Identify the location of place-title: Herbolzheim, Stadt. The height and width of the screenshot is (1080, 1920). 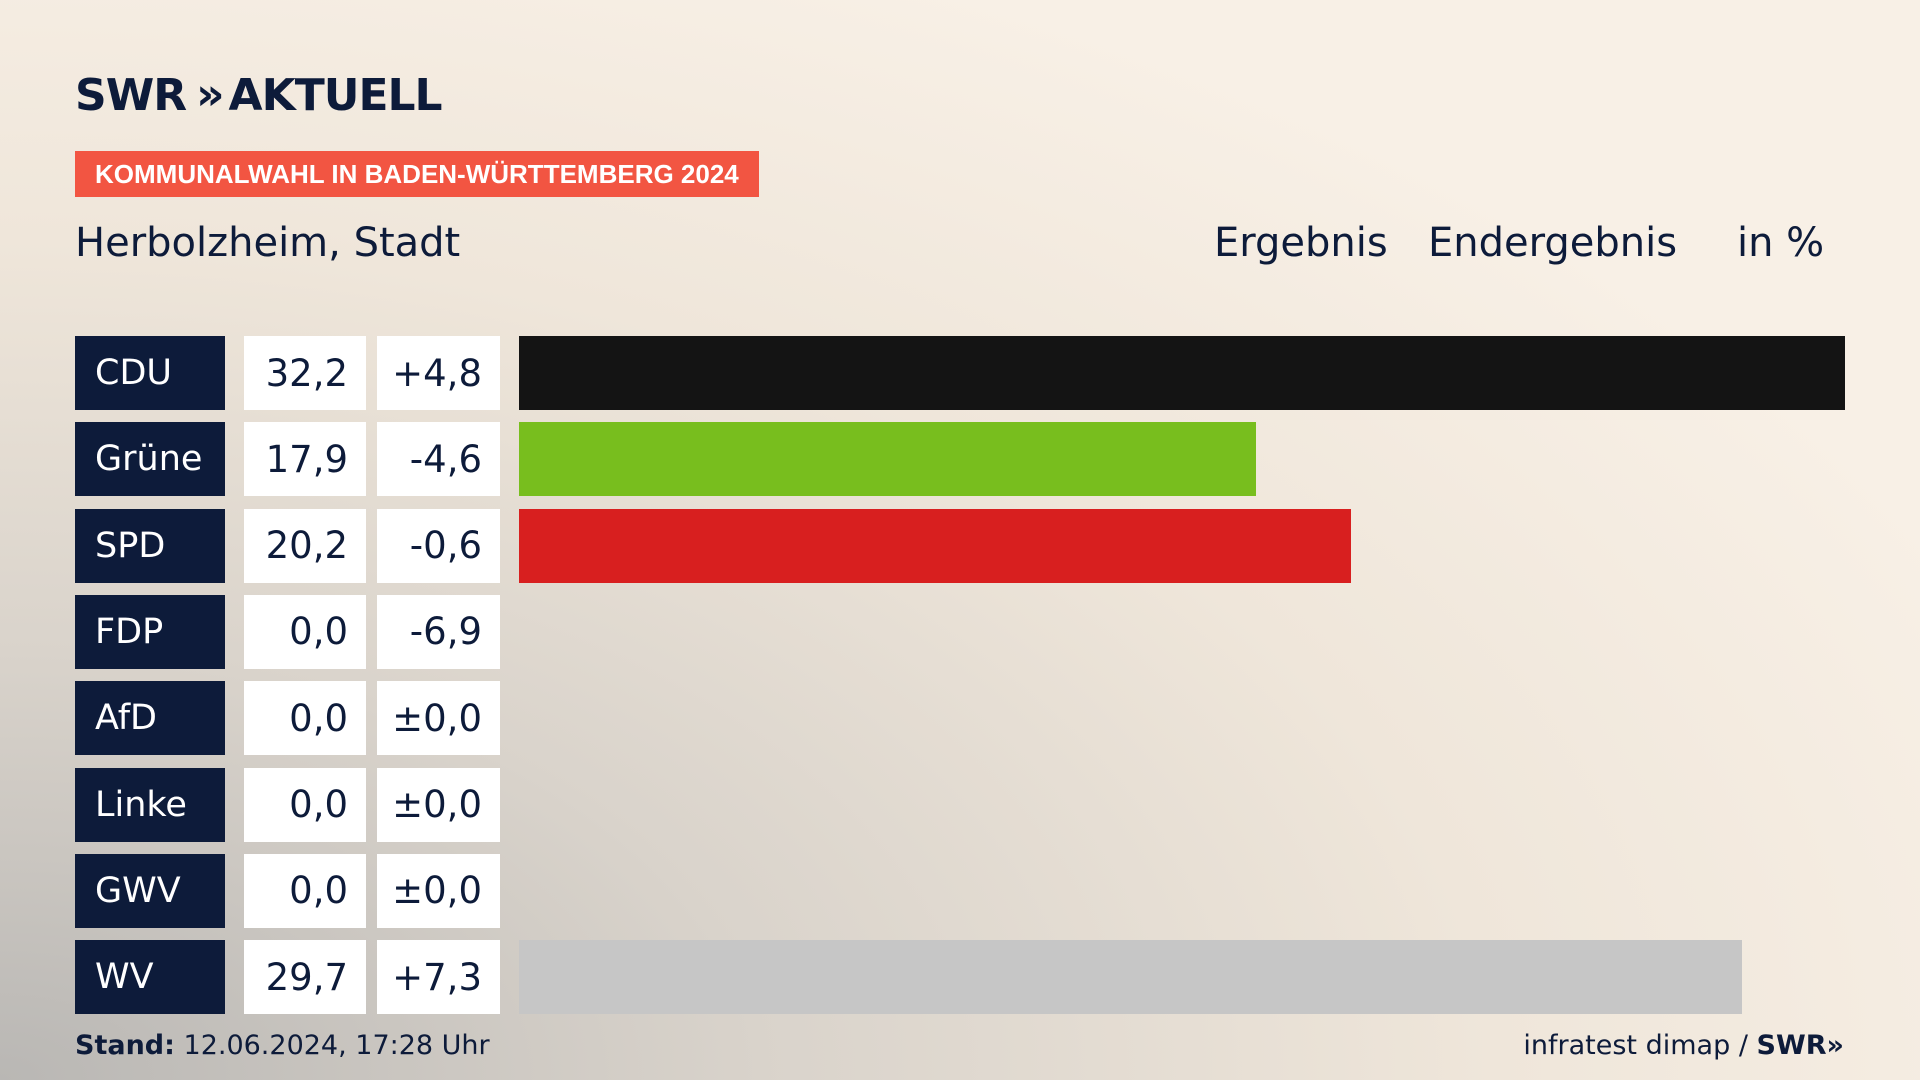
(268, 243).